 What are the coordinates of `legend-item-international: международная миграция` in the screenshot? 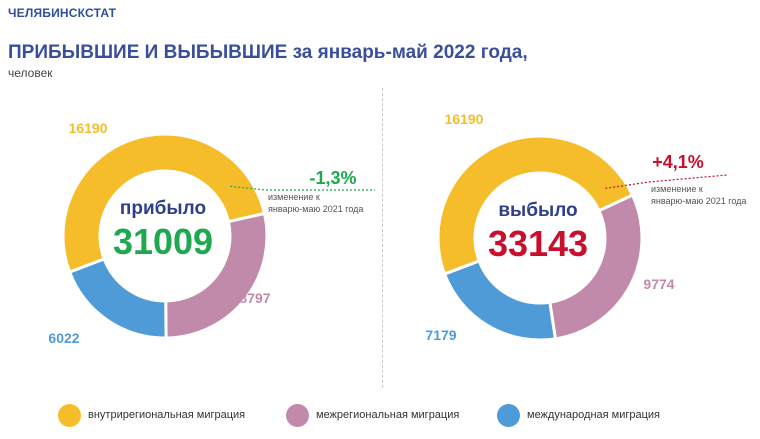 It's located at (578, 415).